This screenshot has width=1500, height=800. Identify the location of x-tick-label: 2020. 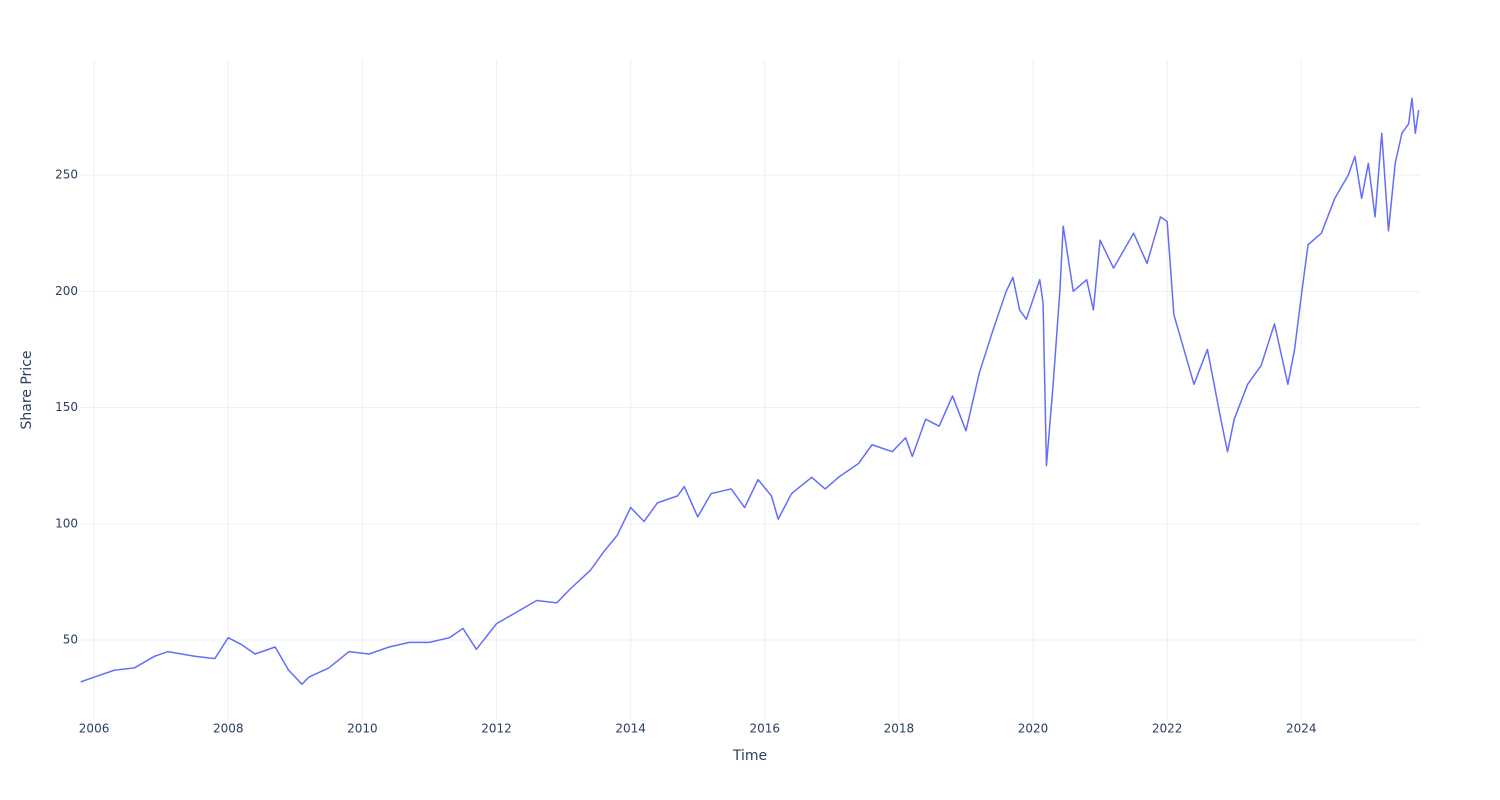
(1033, 729).